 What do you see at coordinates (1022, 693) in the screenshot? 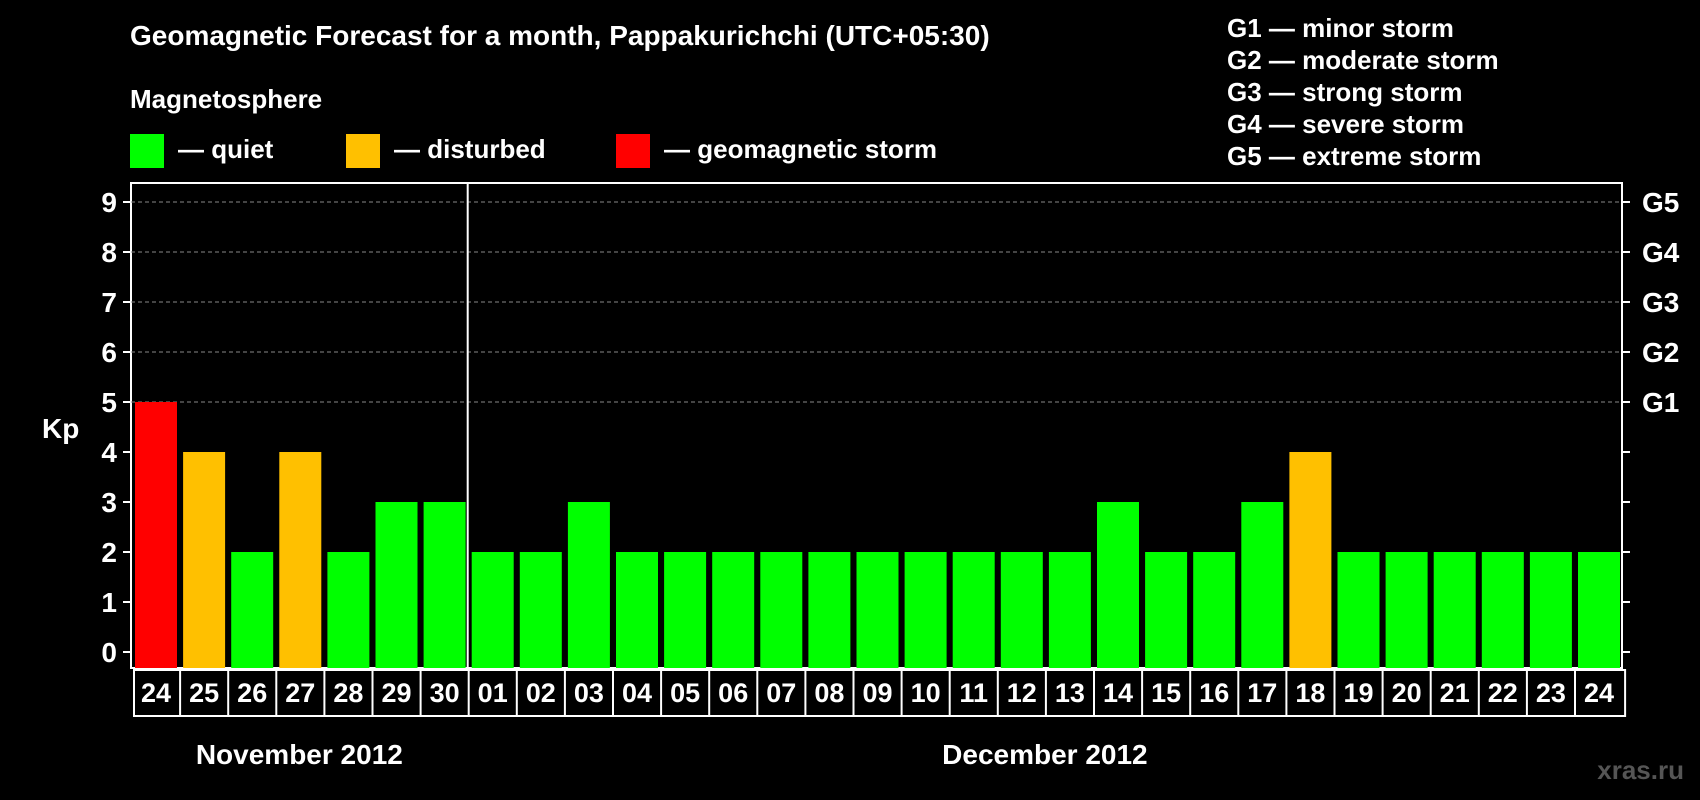
I see `x-tick-label: 12` at bounding box center [1022, 693].